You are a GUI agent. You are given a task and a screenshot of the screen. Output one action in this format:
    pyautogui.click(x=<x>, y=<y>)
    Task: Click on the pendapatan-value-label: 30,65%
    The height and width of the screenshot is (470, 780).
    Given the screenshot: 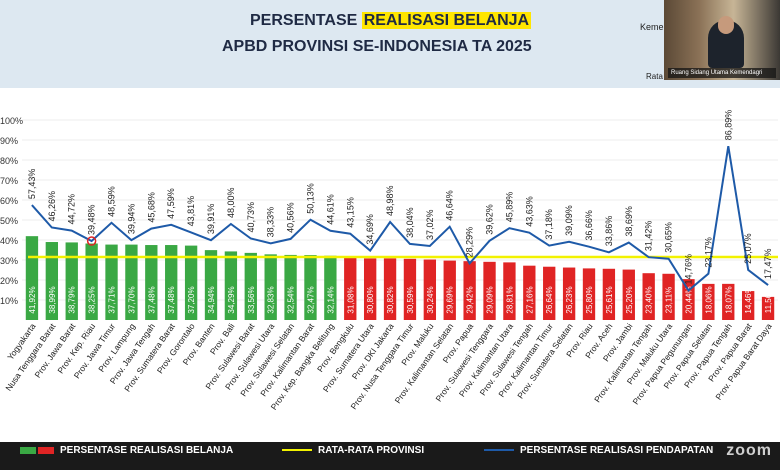 What is the action you would take?
    pyautogui.click(x=669, y=237)
    